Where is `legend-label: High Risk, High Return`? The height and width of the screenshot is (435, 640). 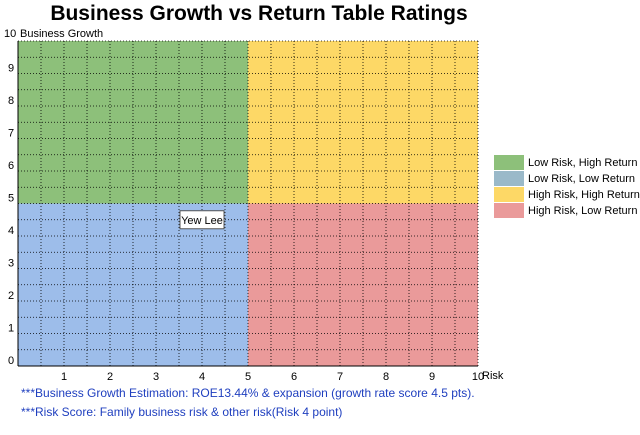 legend-label: High Risk, High Return is located at coordinates (584, 194).